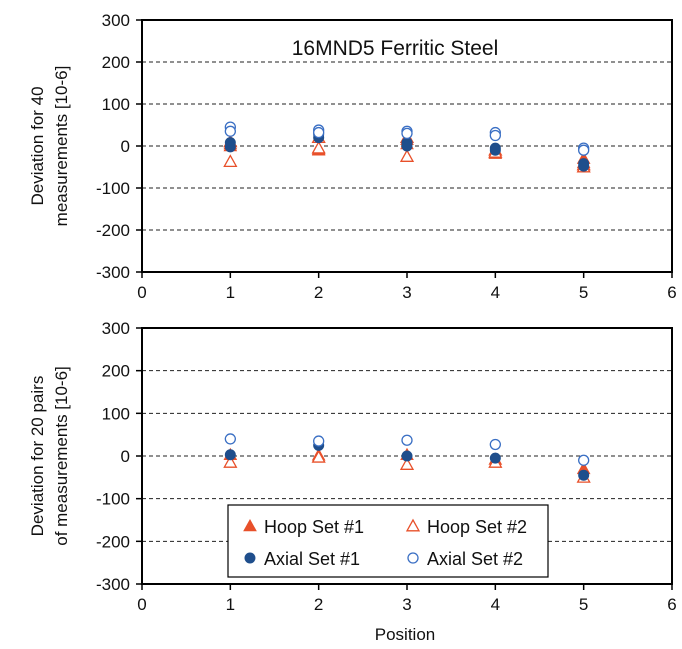  I want to click on top-chart-y-ticks: 300 200 100 0 -100 -200 -300, so click(119, 146).